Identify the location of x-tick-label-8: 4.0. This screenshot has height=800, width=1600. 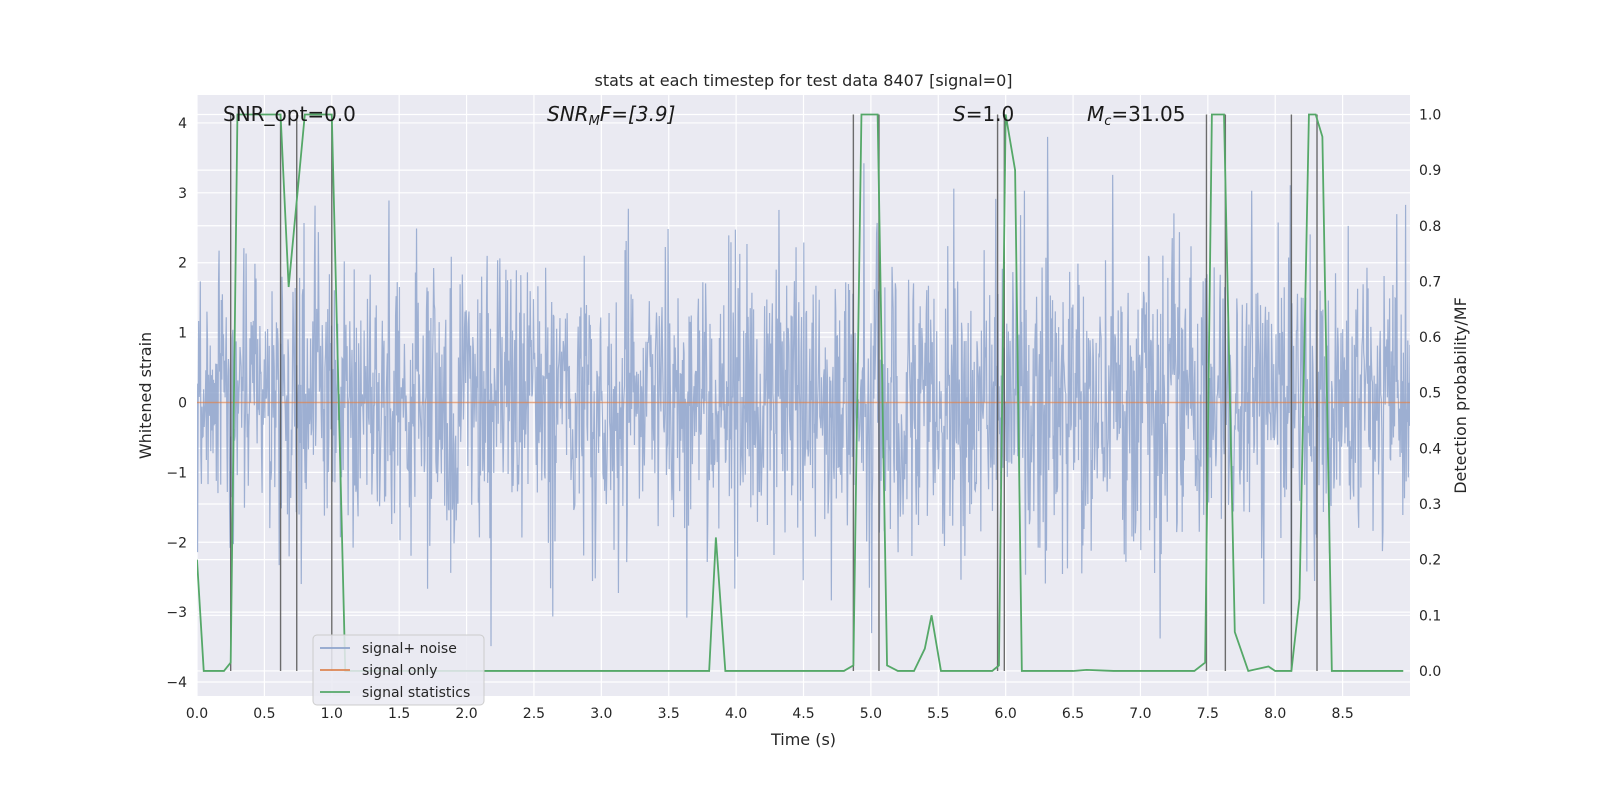
(736, 714).